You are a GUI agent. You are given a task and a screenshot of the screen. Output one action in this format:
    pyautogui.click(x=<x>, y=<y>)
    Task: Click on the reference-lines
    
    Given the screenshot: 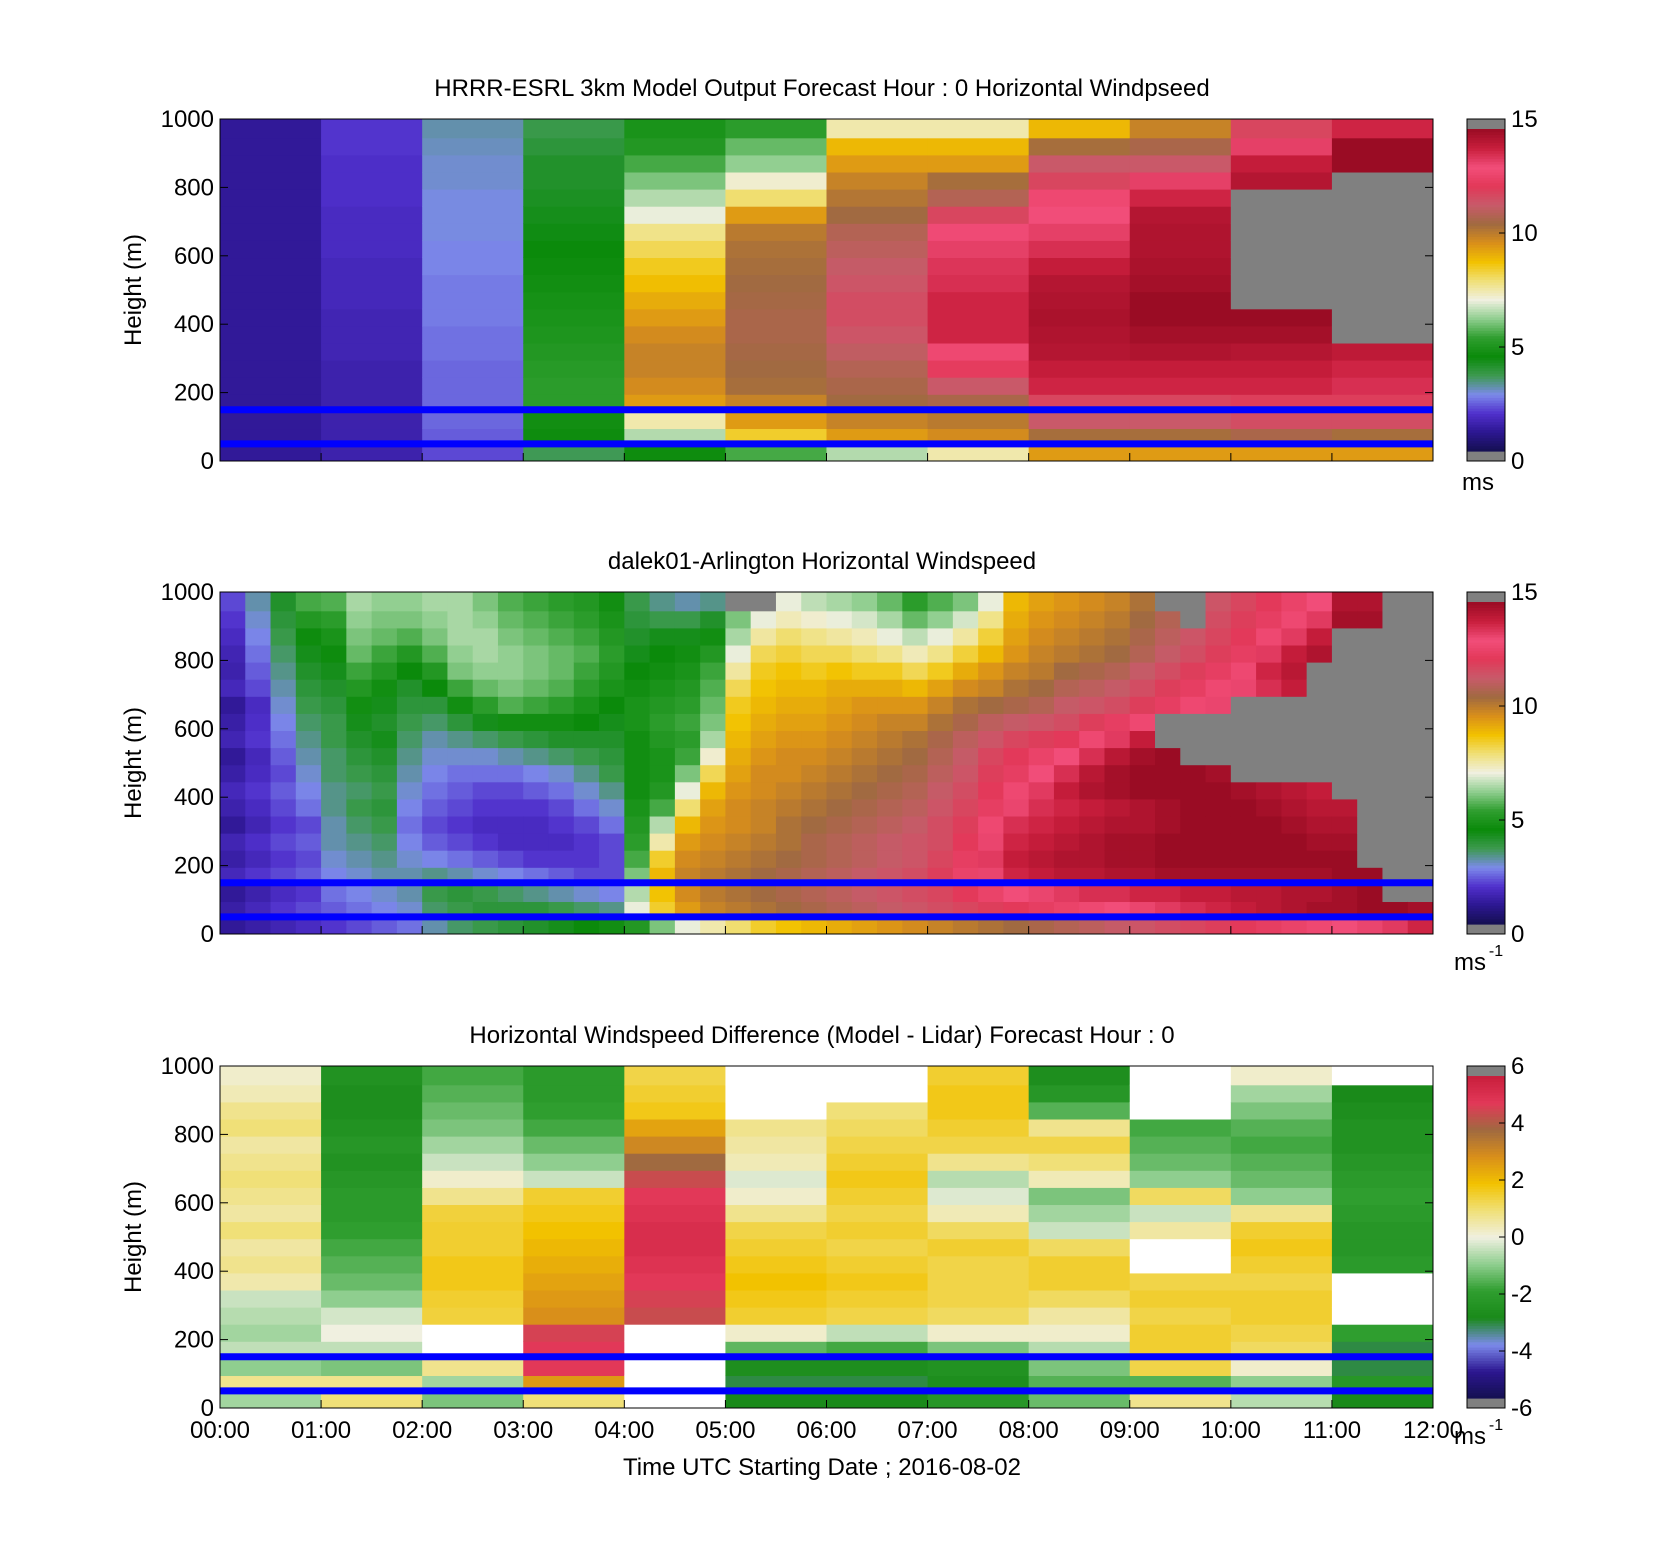 What is the action you would take?
    pyautogui.click(x=826, y=427)
    